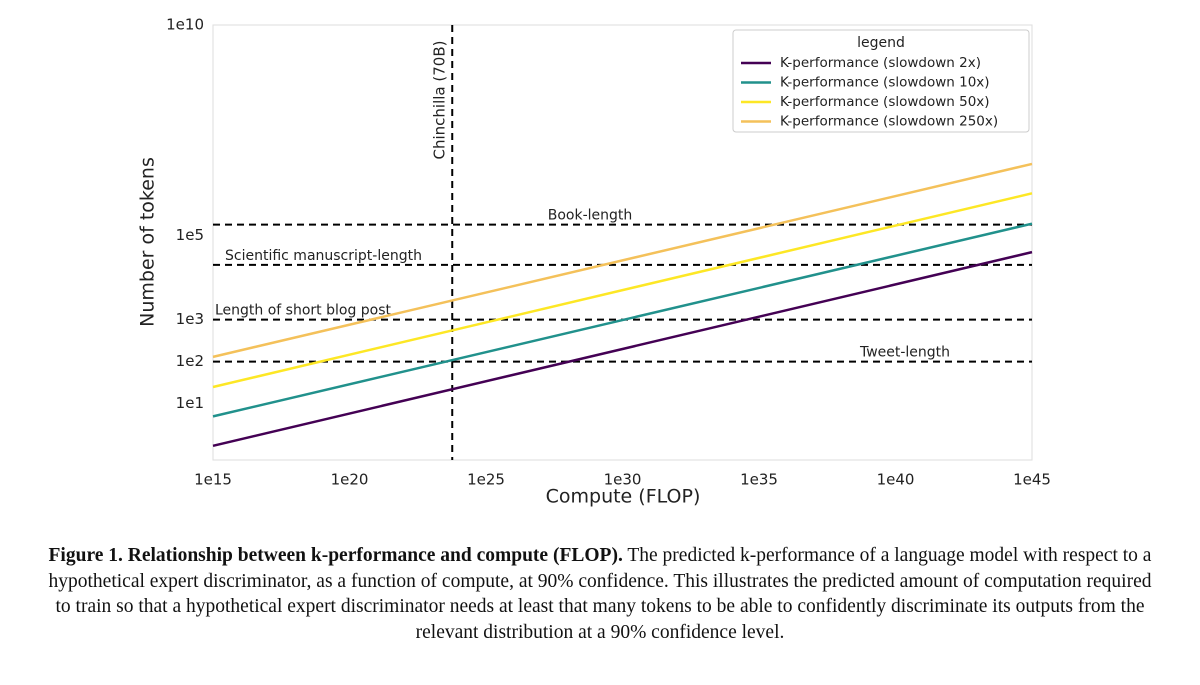 The height and width of the screenshot is (685, 1200). Describe the element at coordinates (590, 216) in the screenshot. I see `reference-label: Book-length` at that location.